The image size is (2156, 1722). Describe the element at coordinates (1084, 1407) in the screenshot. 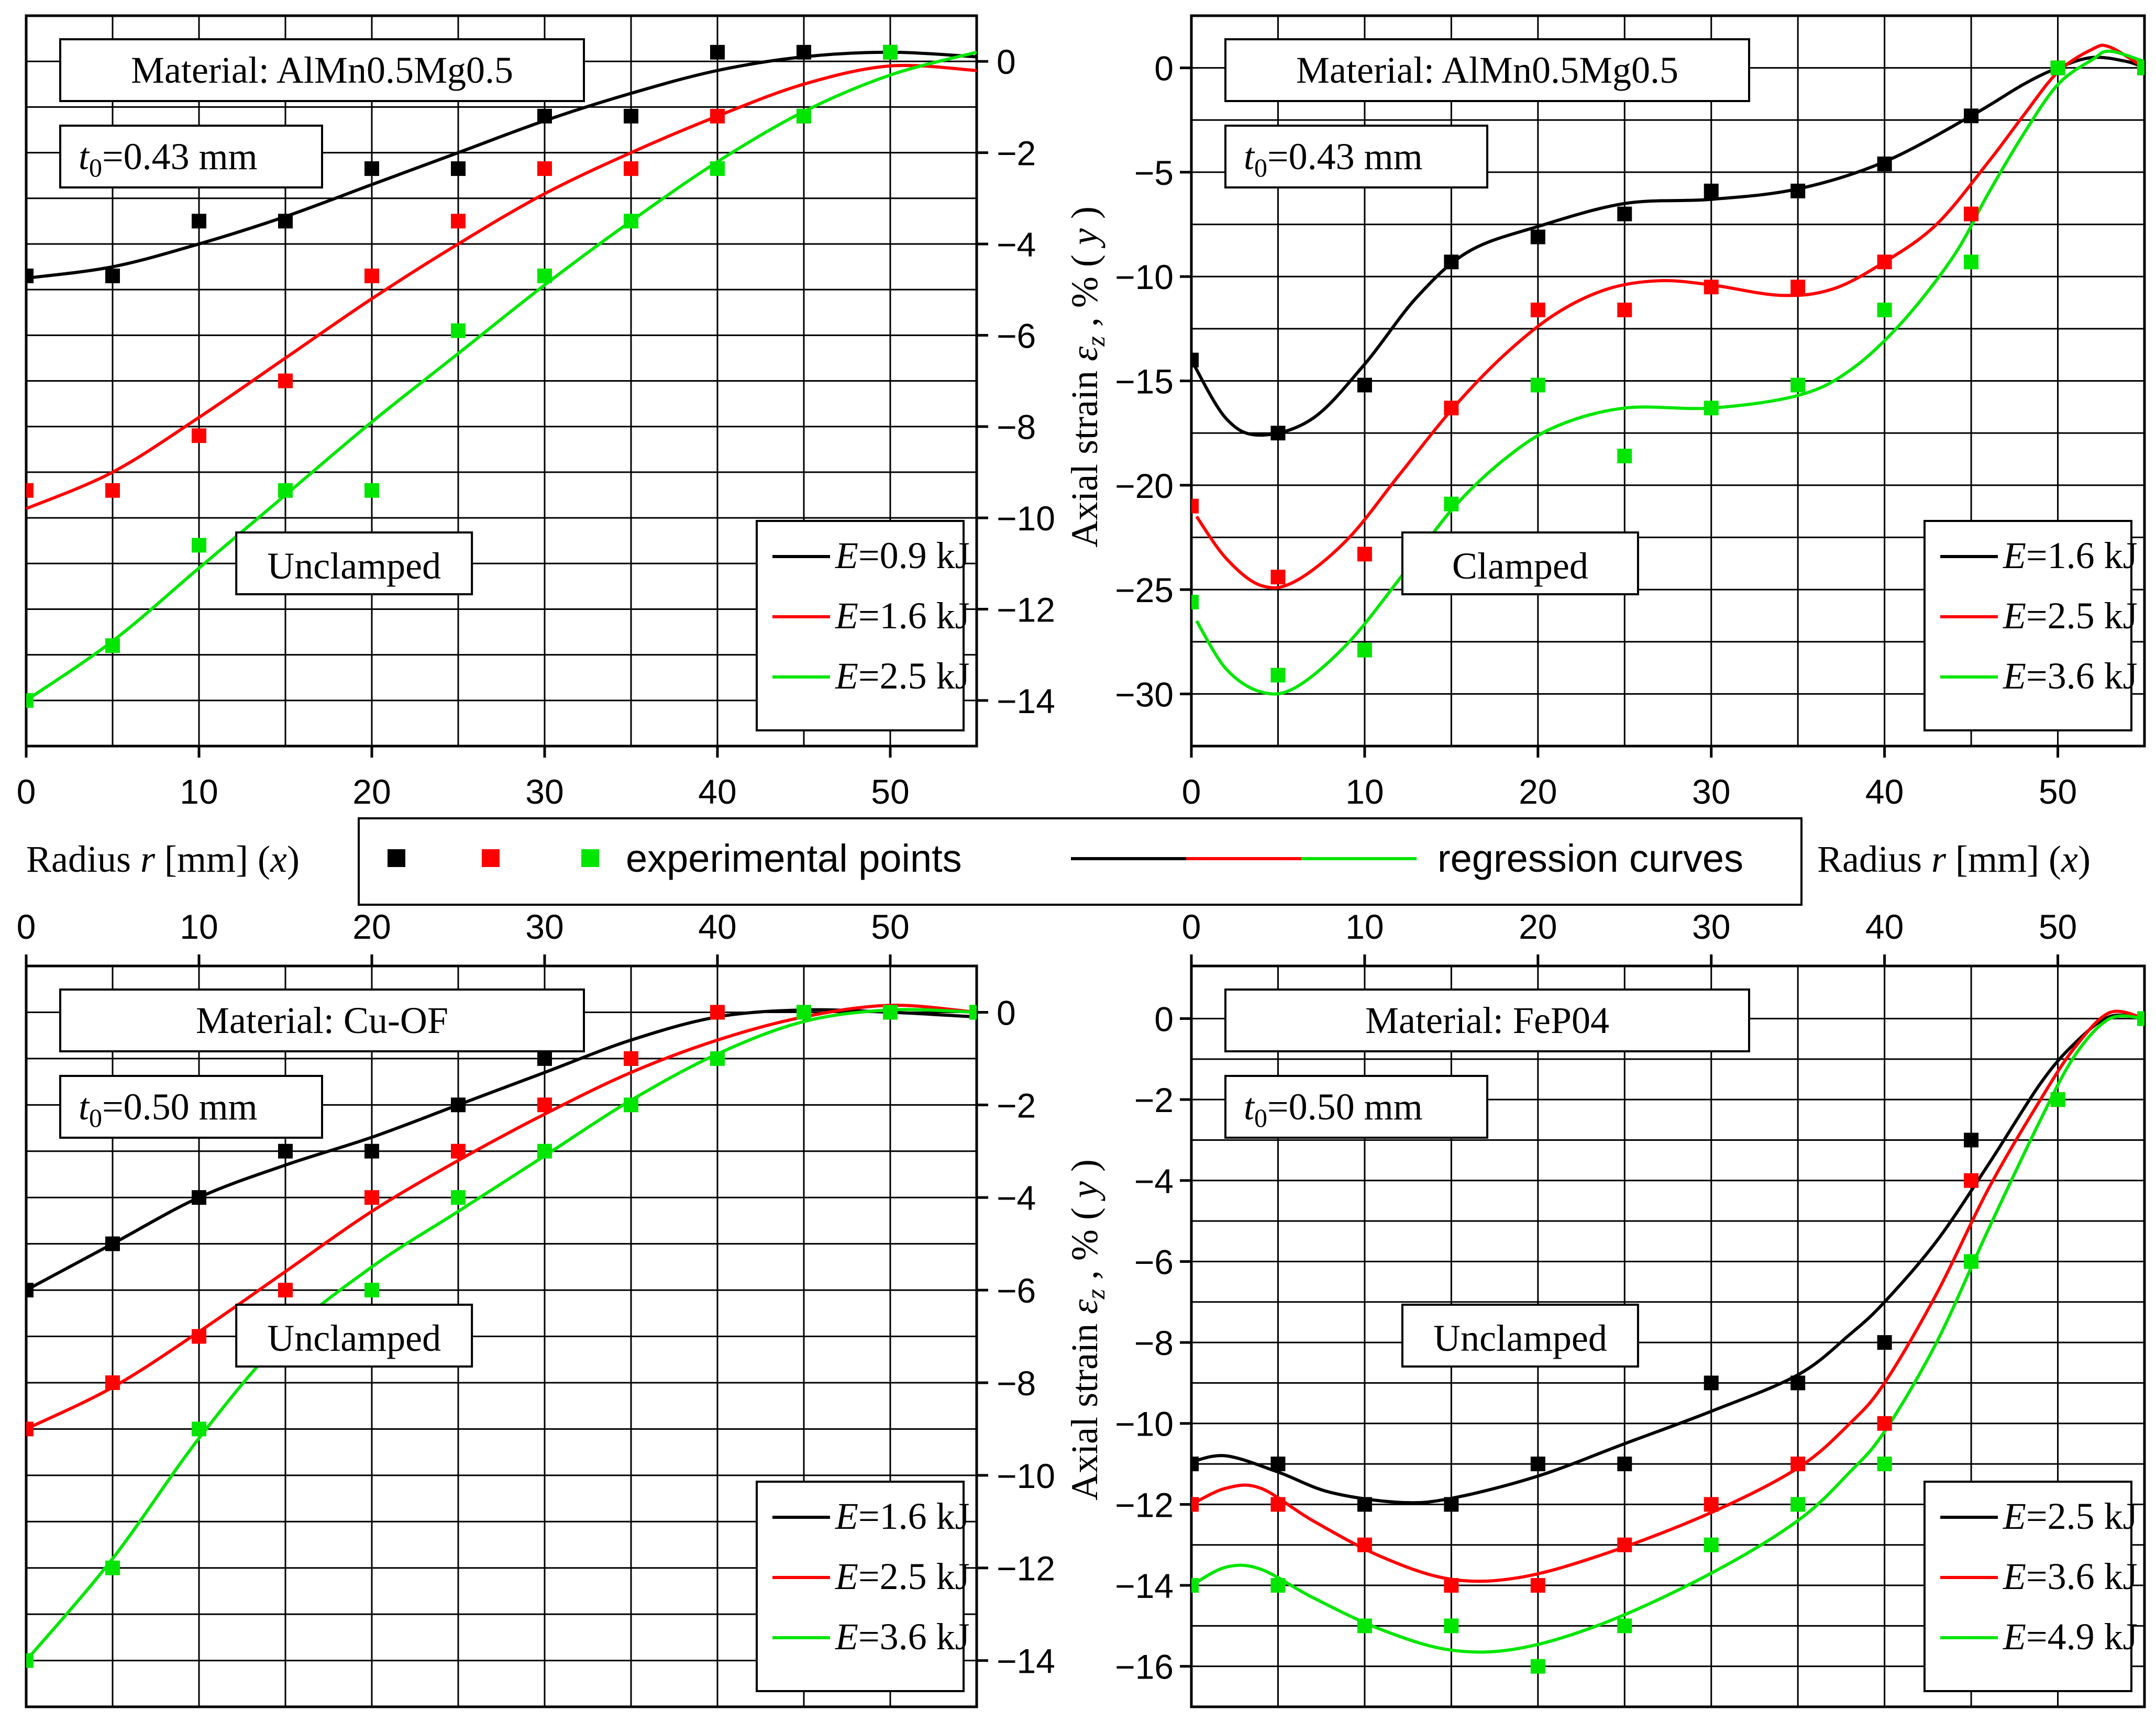

I see `y-axis-label-part: Axial strain` at that location.